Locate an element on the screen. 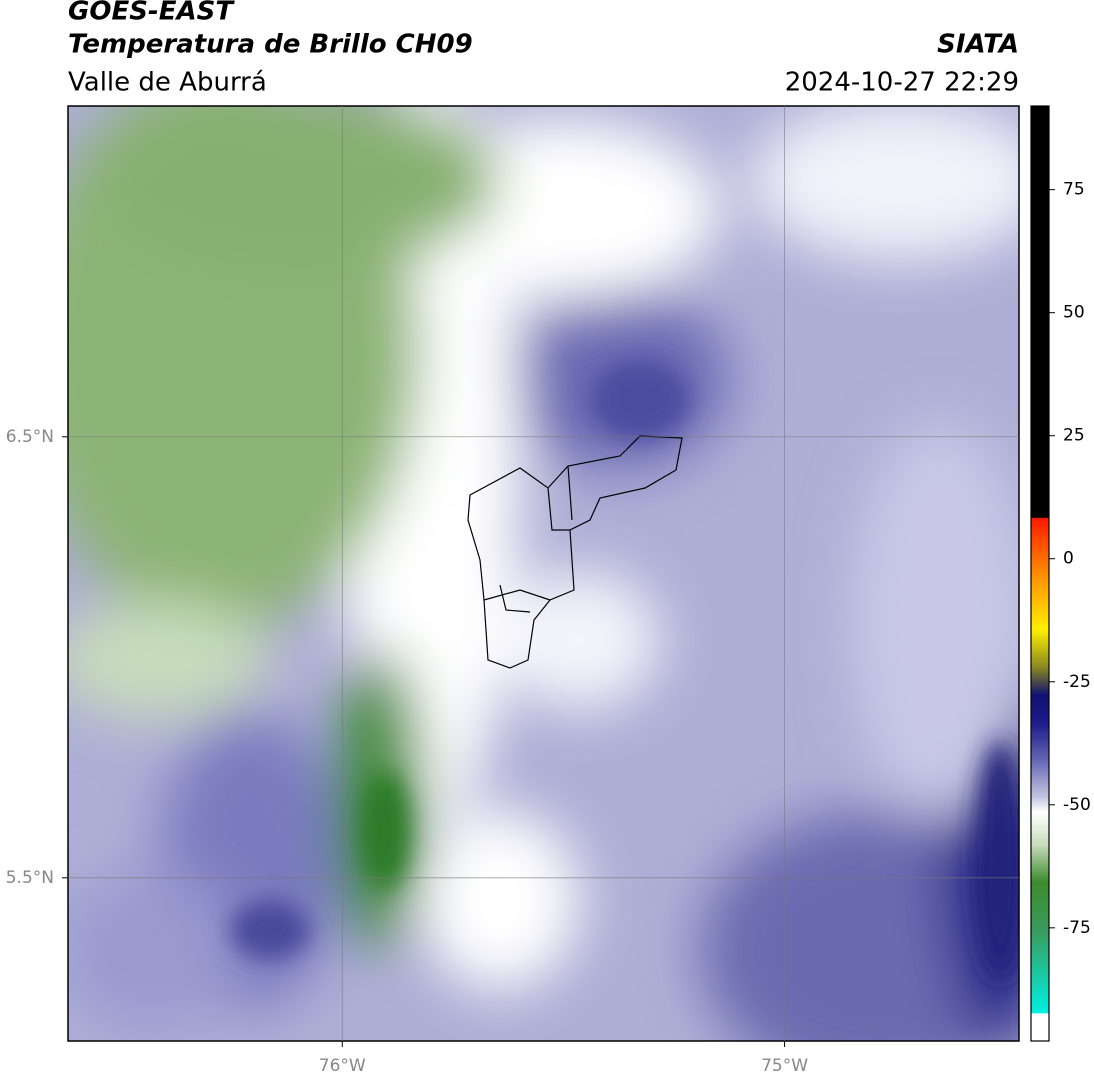 Image resolution: width=1094 pixels, height=1078 pixels. colorbar-tick-label: -25 is located at coordinates (1077, 682).